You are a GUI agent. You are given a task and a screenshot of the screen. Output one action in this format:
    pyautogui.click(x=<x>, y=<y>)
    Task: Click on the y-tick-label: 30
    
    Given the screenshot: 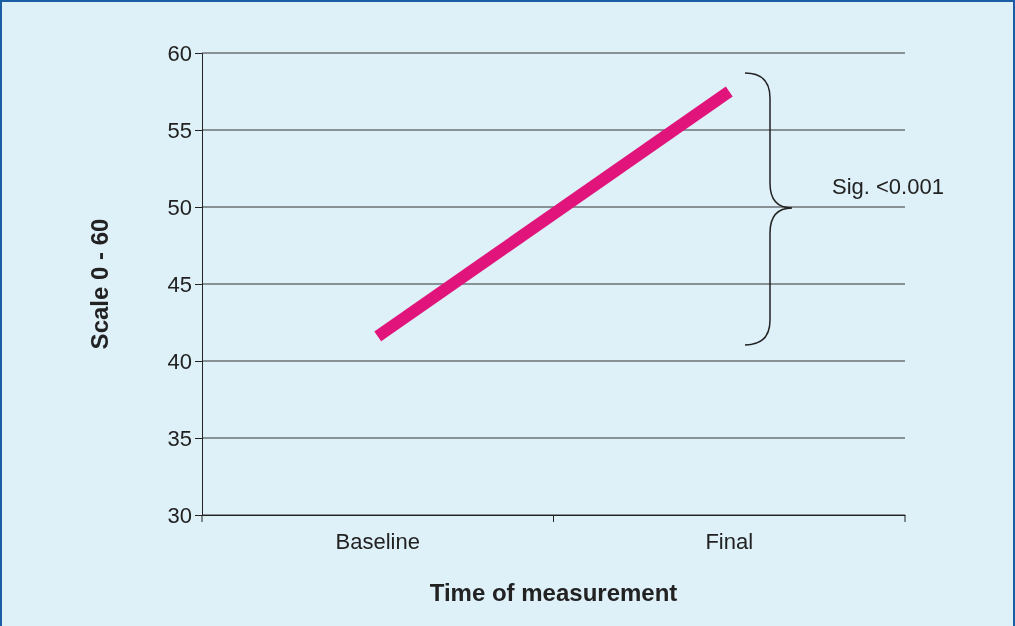 What is the action you would take?
    pyautogui.click(x=179, y=515)
    